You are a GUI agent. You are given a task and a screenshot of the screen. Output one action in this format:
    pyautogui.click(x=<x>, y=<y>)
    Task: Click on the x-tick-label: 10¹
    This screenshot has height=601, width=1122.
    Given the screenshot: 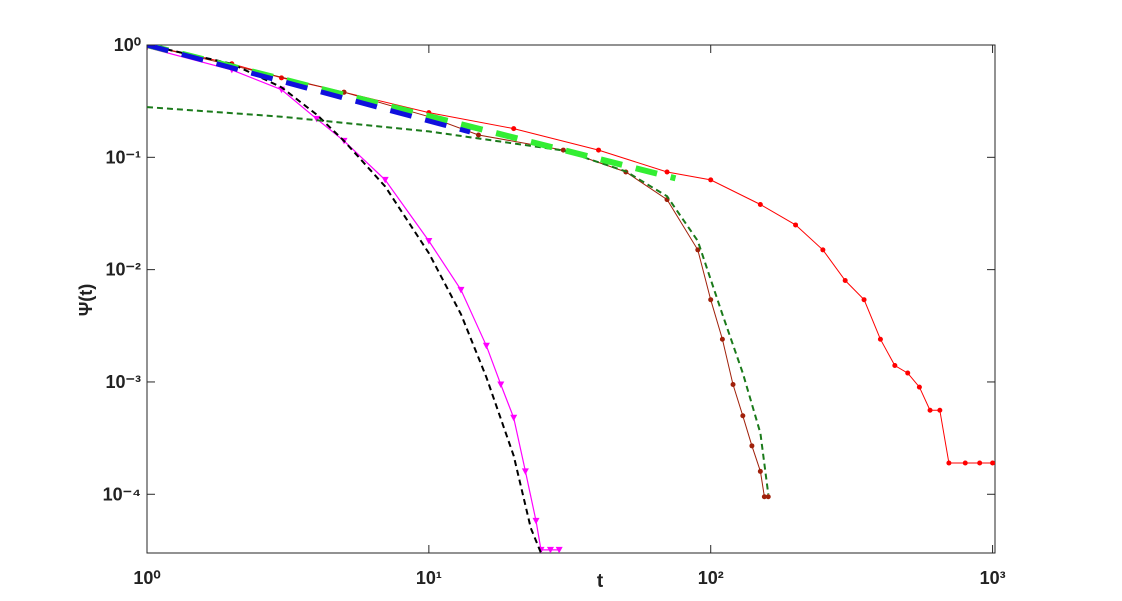 What is the action you would take?
    pyautogui.click(x=429, y=578)
    